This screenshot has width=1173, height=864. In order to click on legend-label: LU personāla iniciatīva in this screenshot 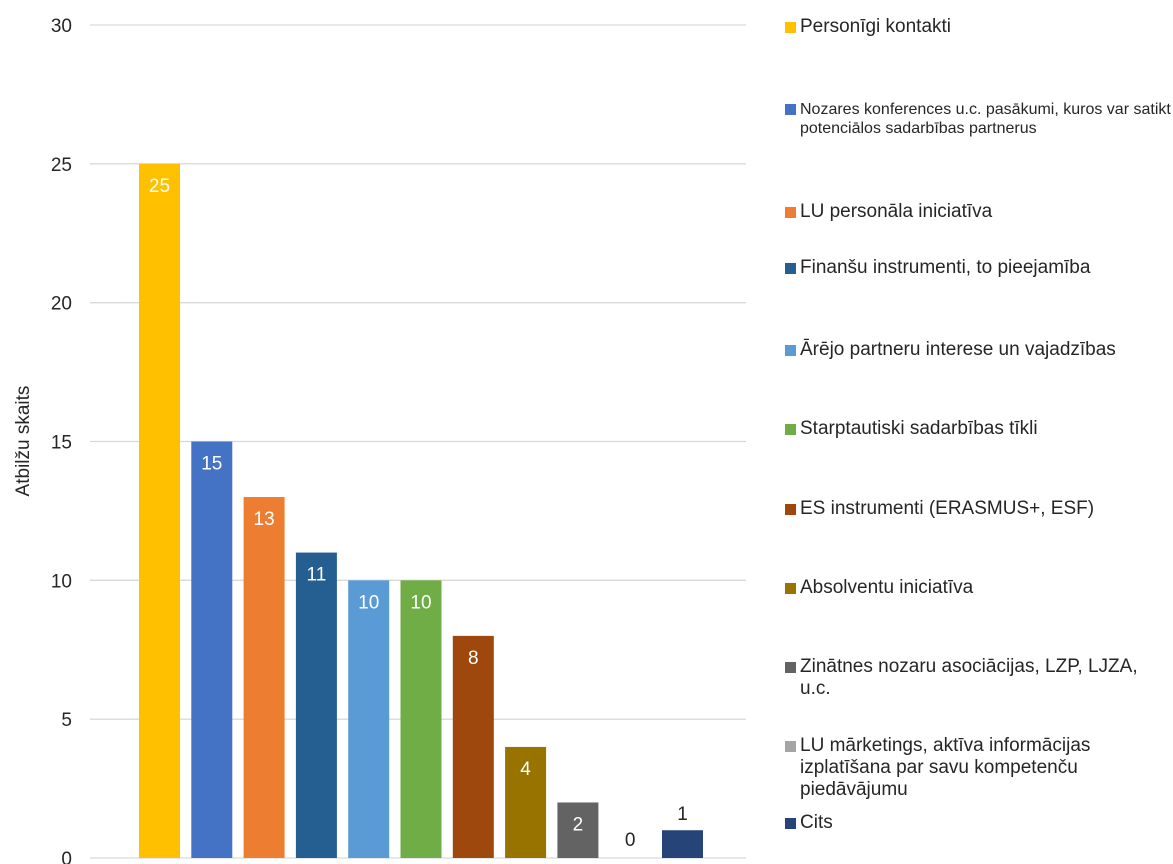, I will do `click(896, 211)`.